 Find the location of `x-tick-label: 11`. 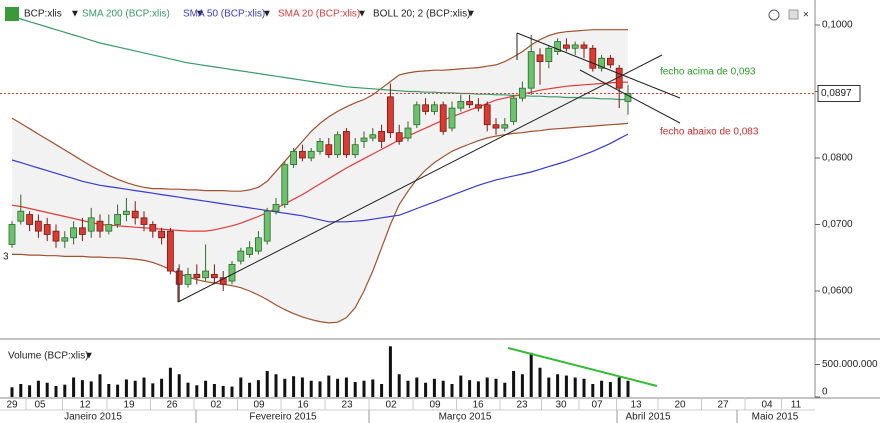

x-tick-label: 11 is located at coordinates (796, 405).